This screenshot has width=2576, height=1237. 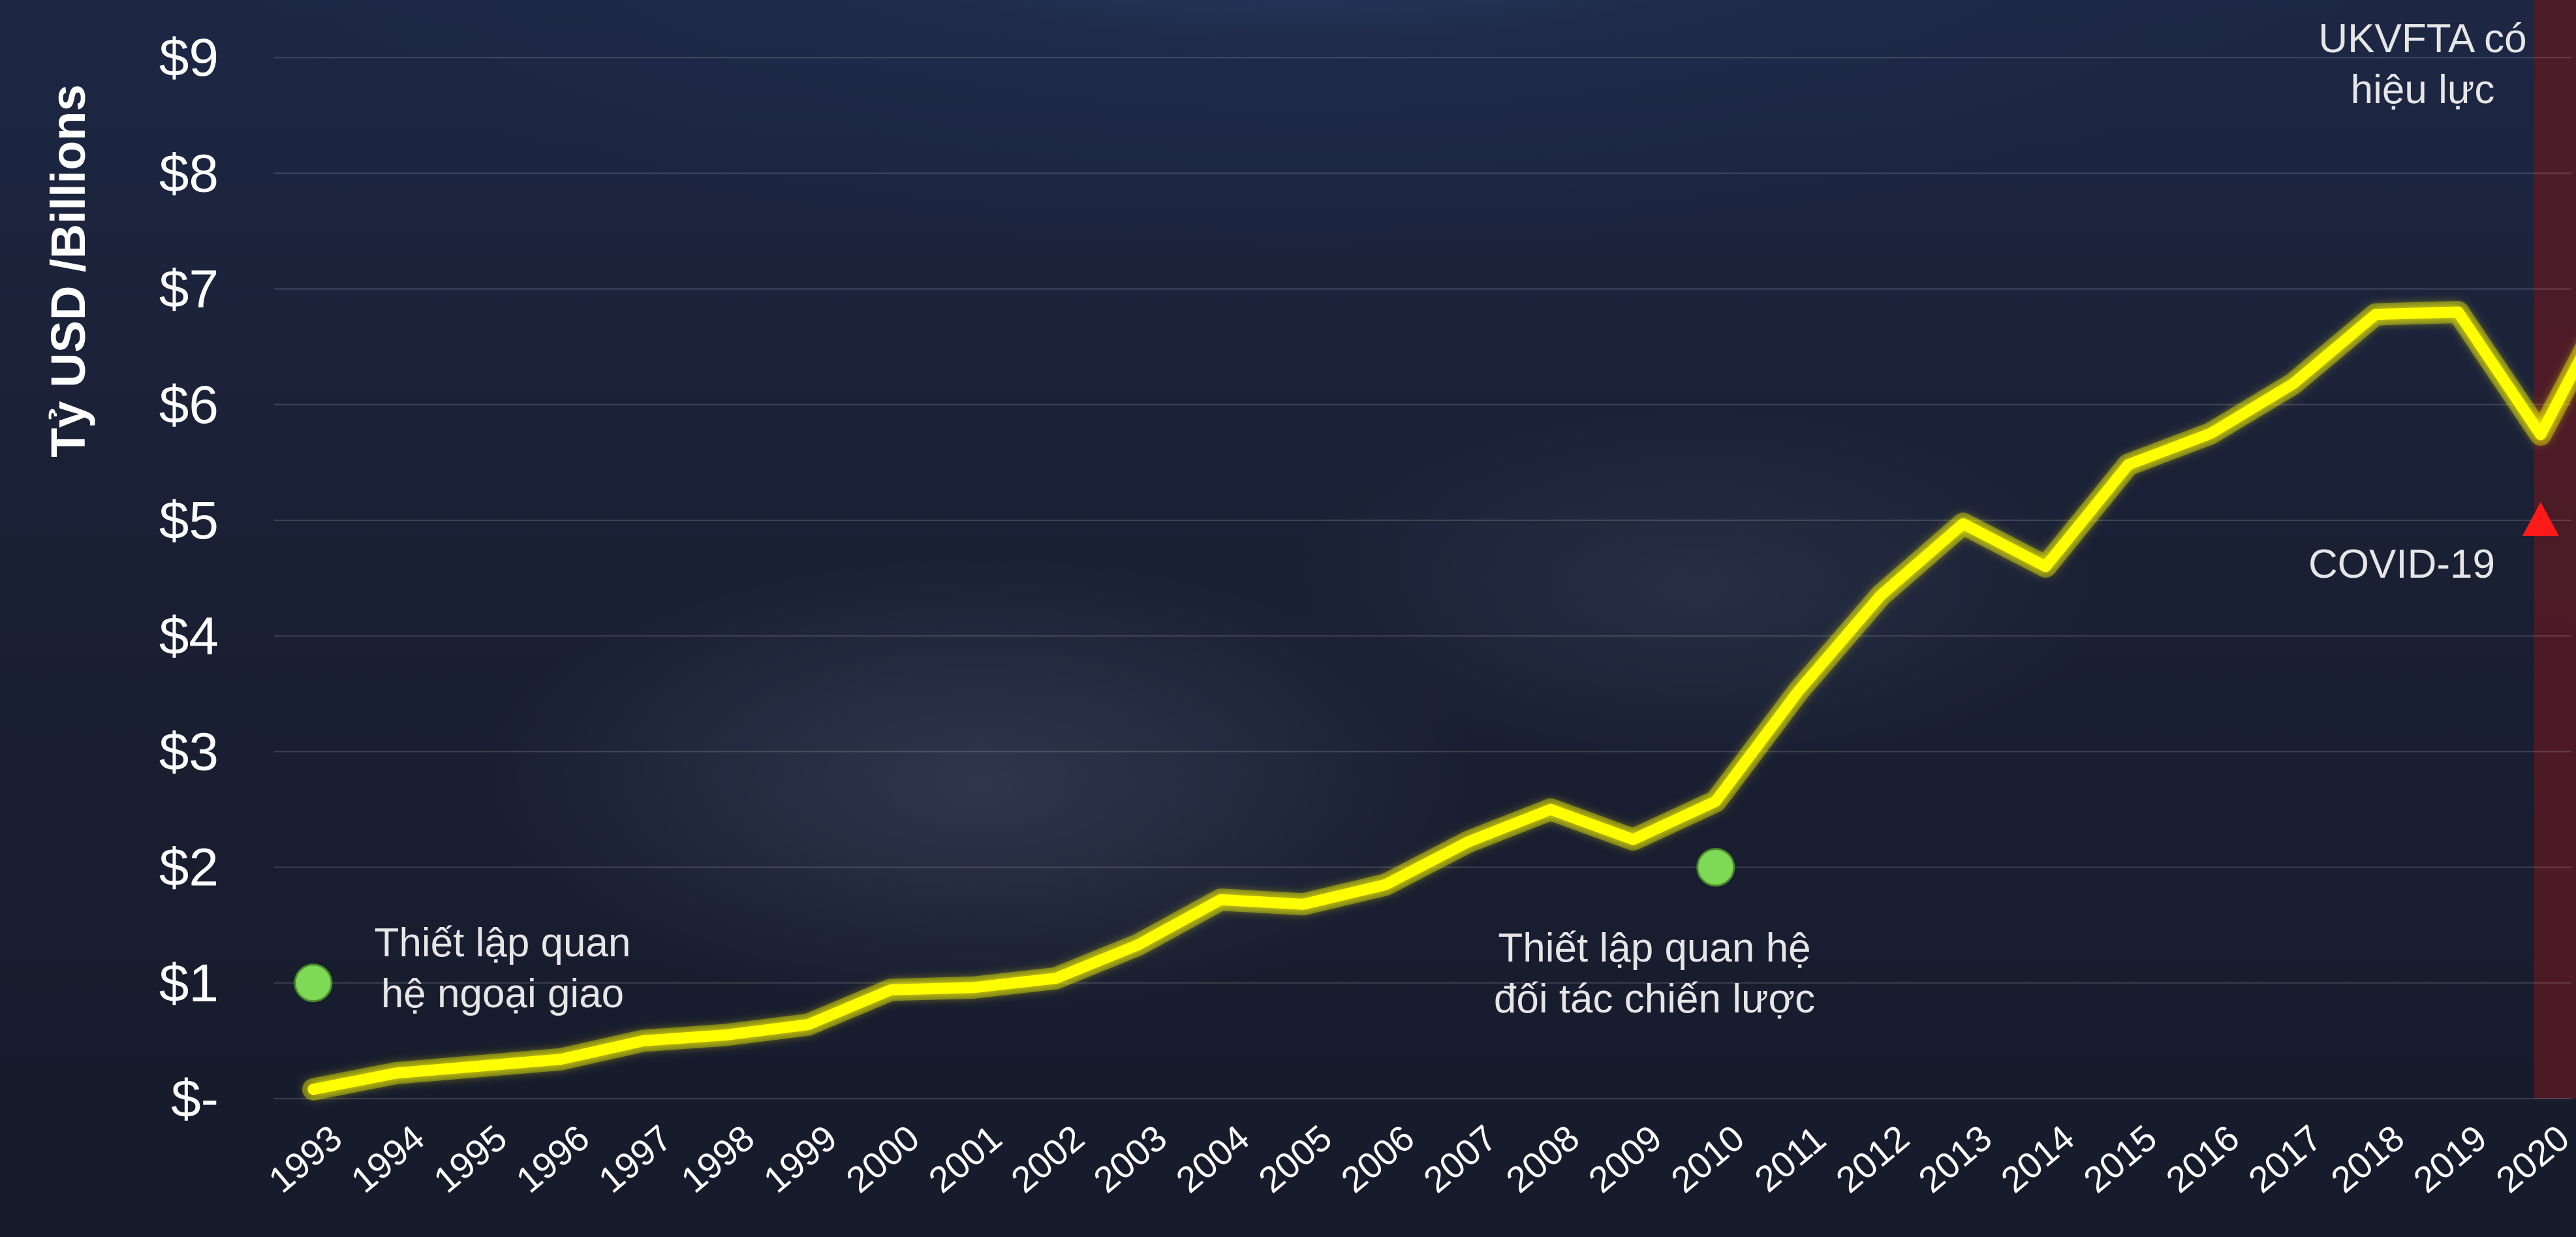 I want to click on x-tick-label: 2014, so click(x=2037, y=1158).